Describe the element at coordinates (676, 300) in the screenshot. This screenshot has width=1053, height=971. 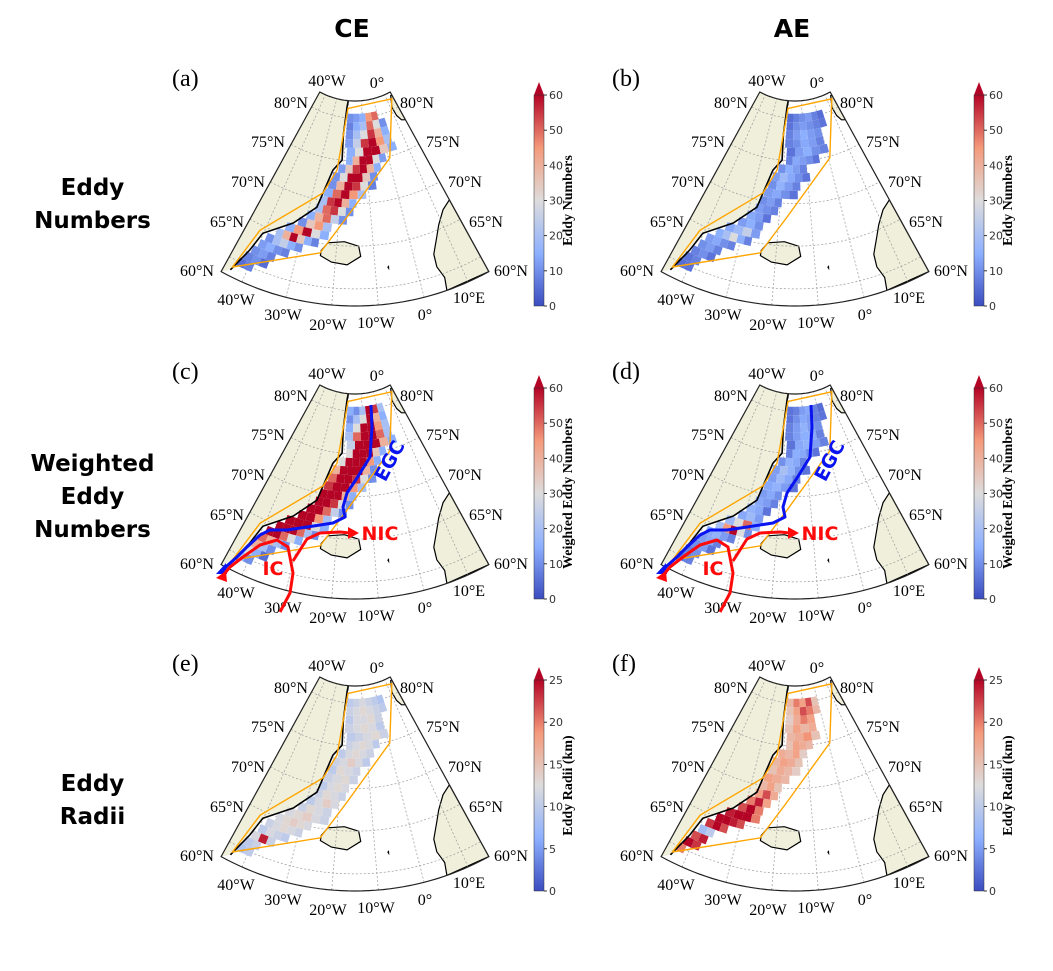
I see `lon-tick-label-bottom: 40°W` at that location.